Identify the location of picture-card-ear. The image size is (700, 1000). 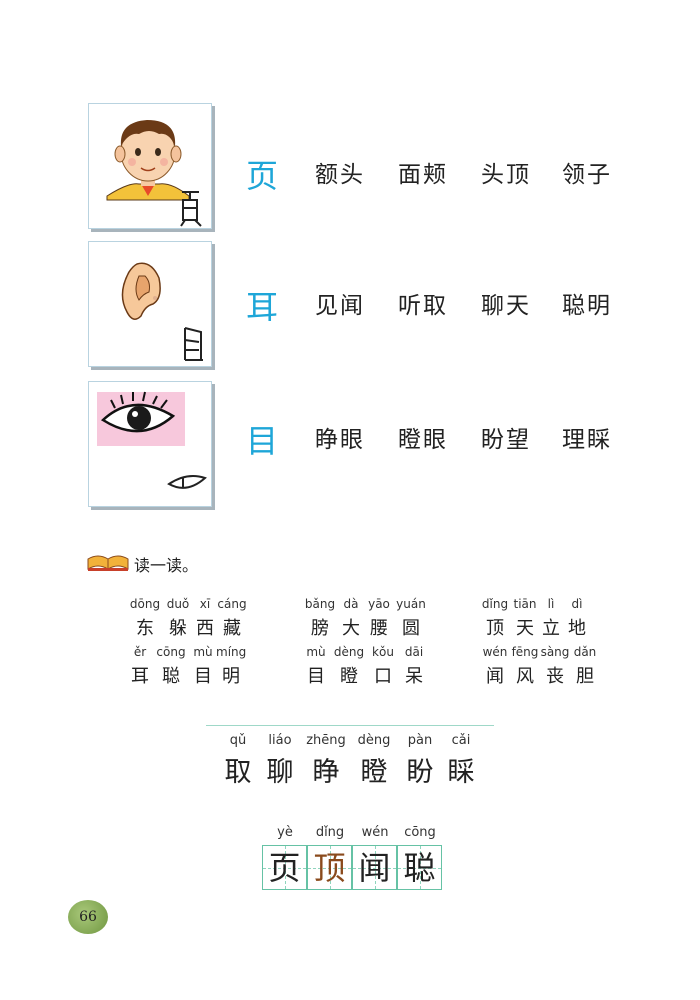
(150, 304).